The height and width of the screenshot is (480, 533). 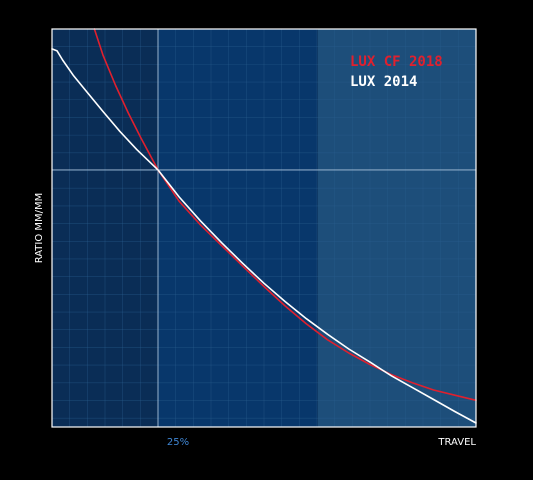 What do you see at coordinates (39, 228) in the screenshot?
I see `y-axis-label: RATIO MM/MM` at bounding box center [39, 228].